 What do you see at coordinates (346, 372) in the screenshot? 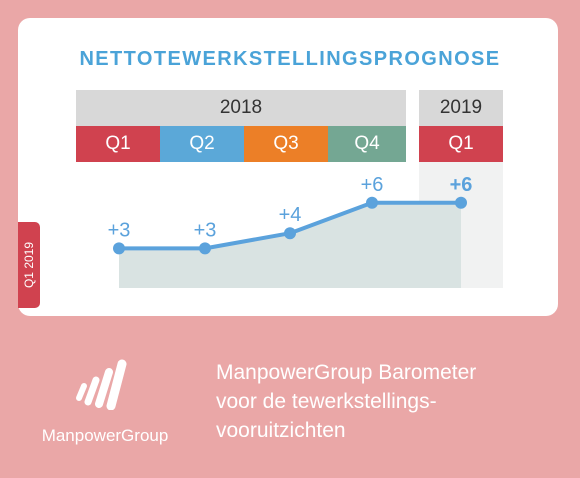
I see `tagline-line-1: ManpowerGroup Barometer` at bounding box center [346, 372].